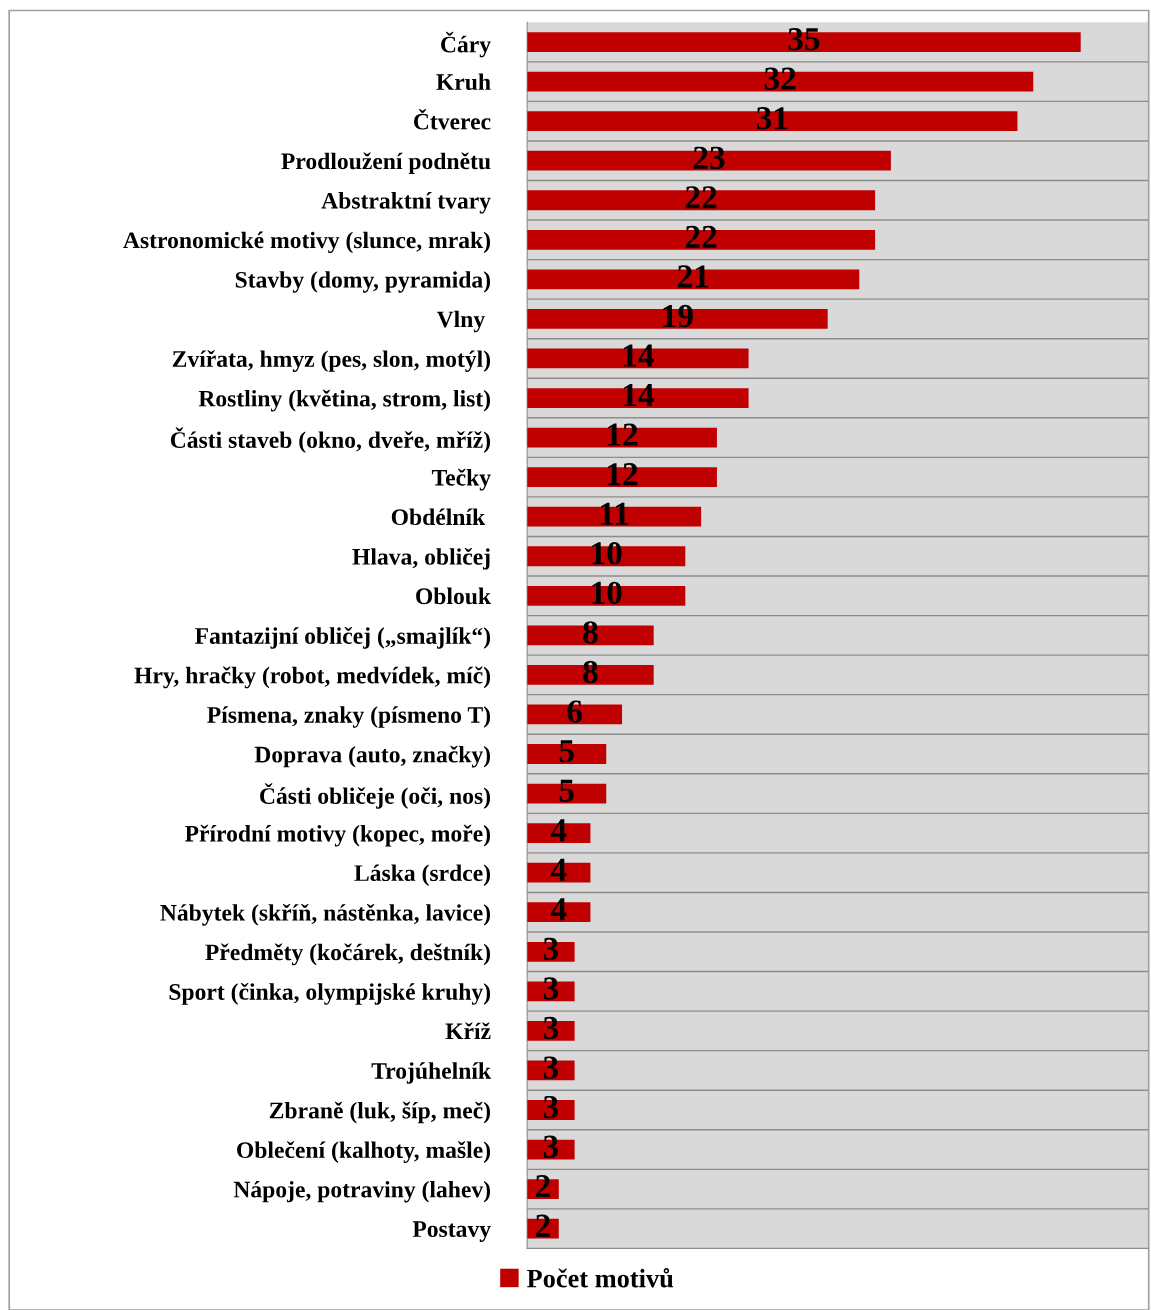 The height and width of the screenshot is (1310, 1151). Describe the element at coordinates (431, 1073) in the screenshot. I see `y-tick-label: Trojúhelník` at that location.